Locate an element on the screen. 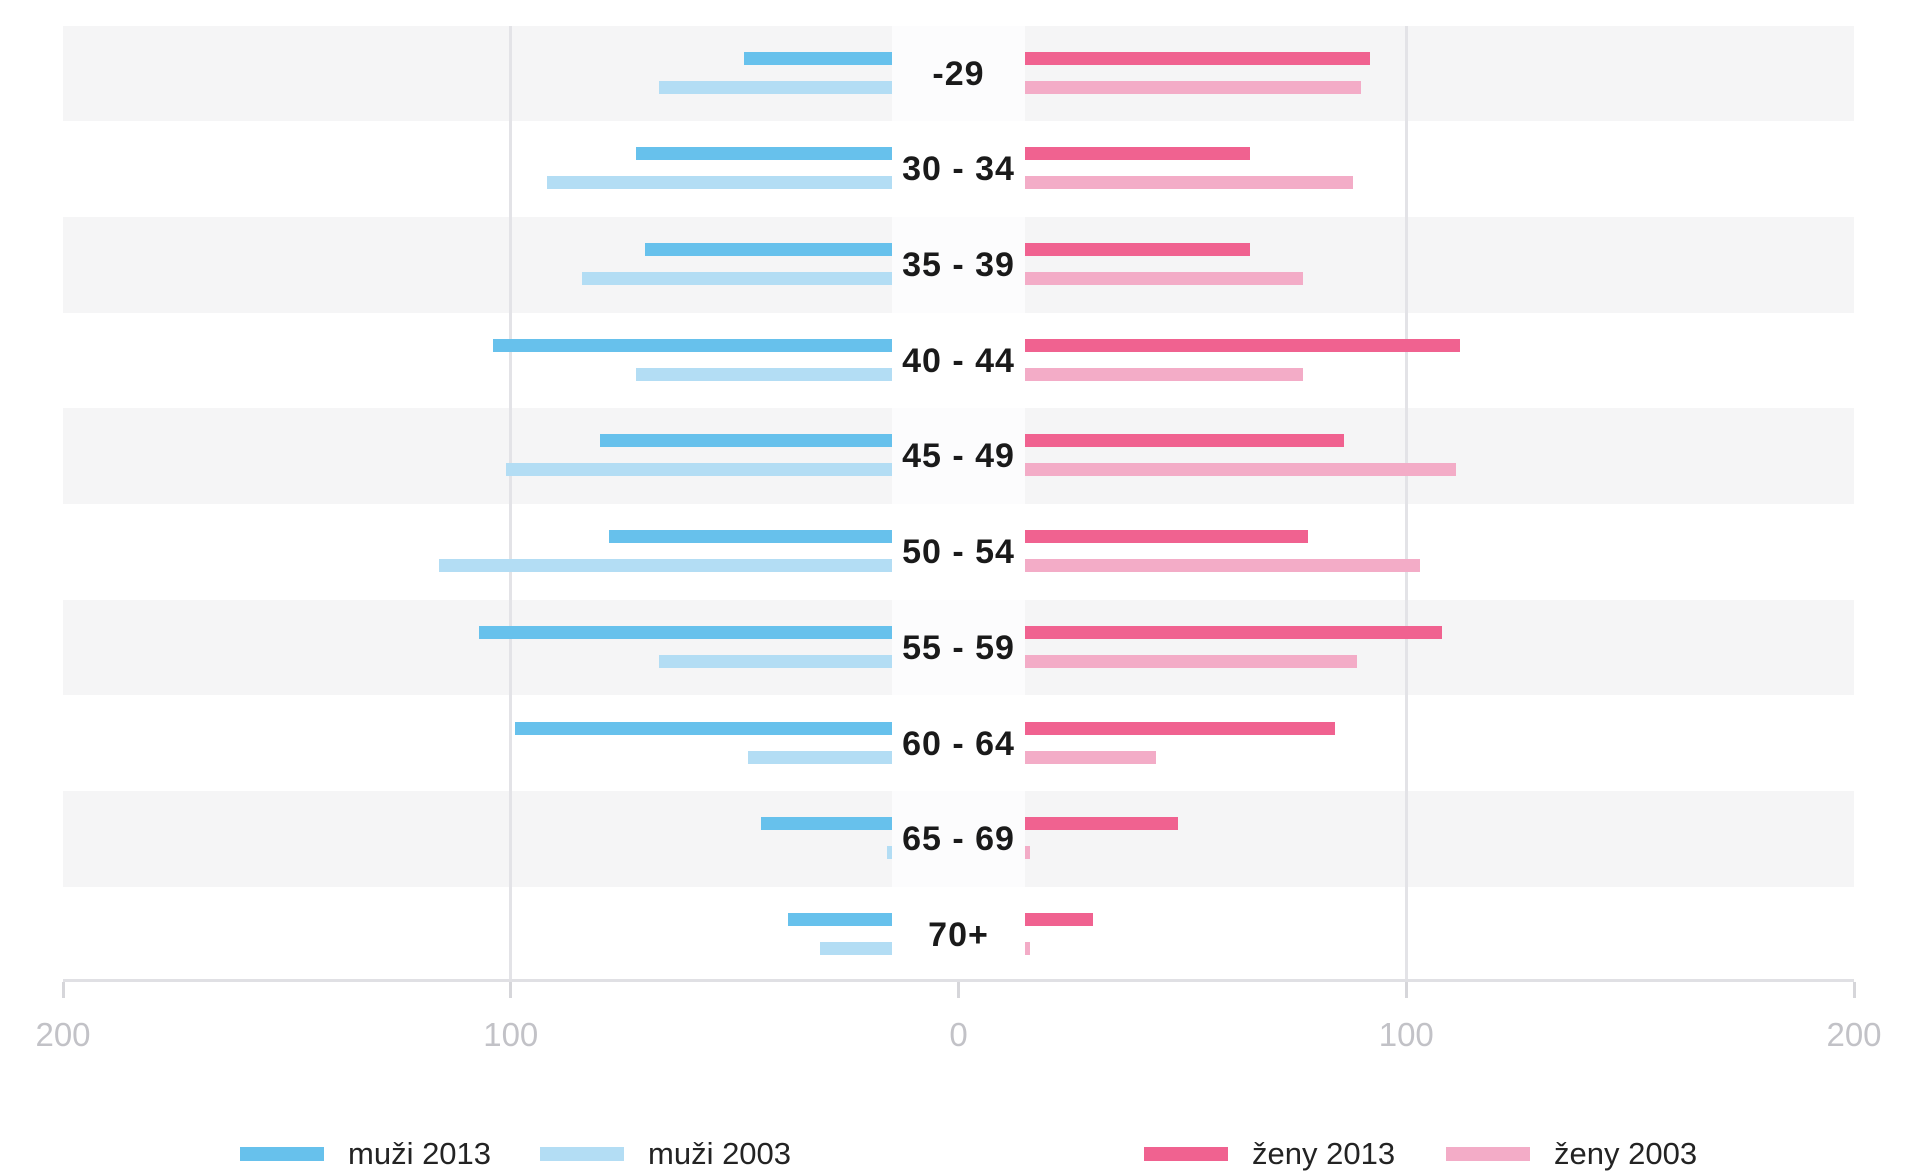 Image resolution: width=1920 pixels, height=1176 pixels. bar-muzi-2013--29 is located at coordinates (817, 58).